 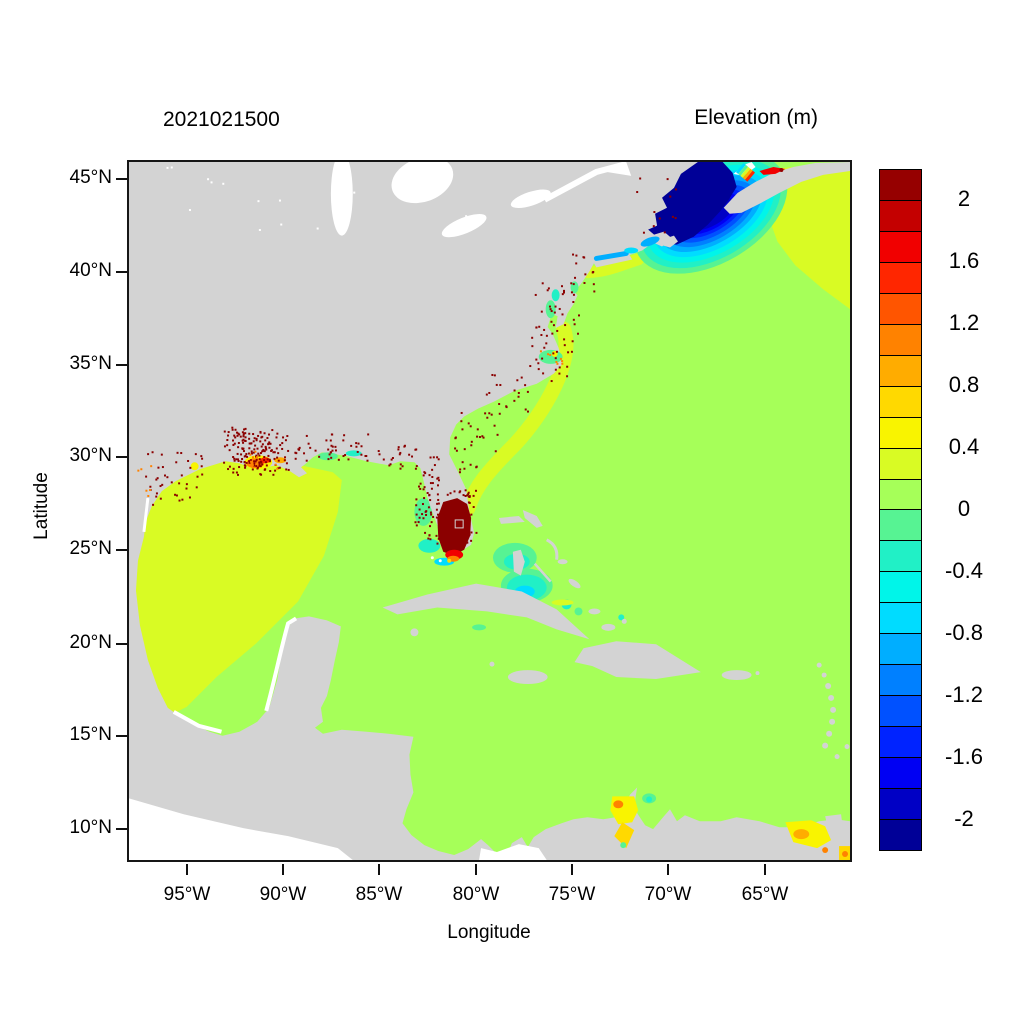 What do you see at coordinates (747, 174) in the screenshot?
I see `rainbow-slice` at bounding box center [747, 174].